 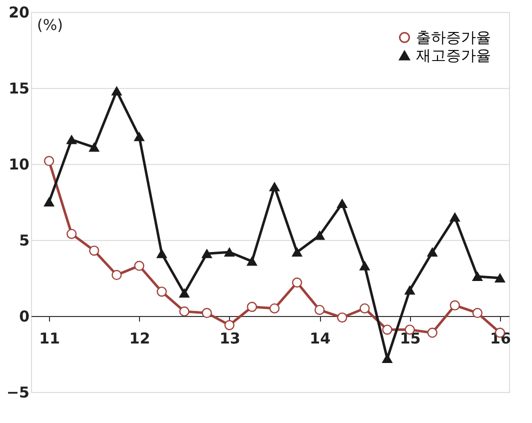 What do you see at coordinates (139, 339) in the screenshot?
I see `x-tick-label: 12` at bounding box center [139, 339].